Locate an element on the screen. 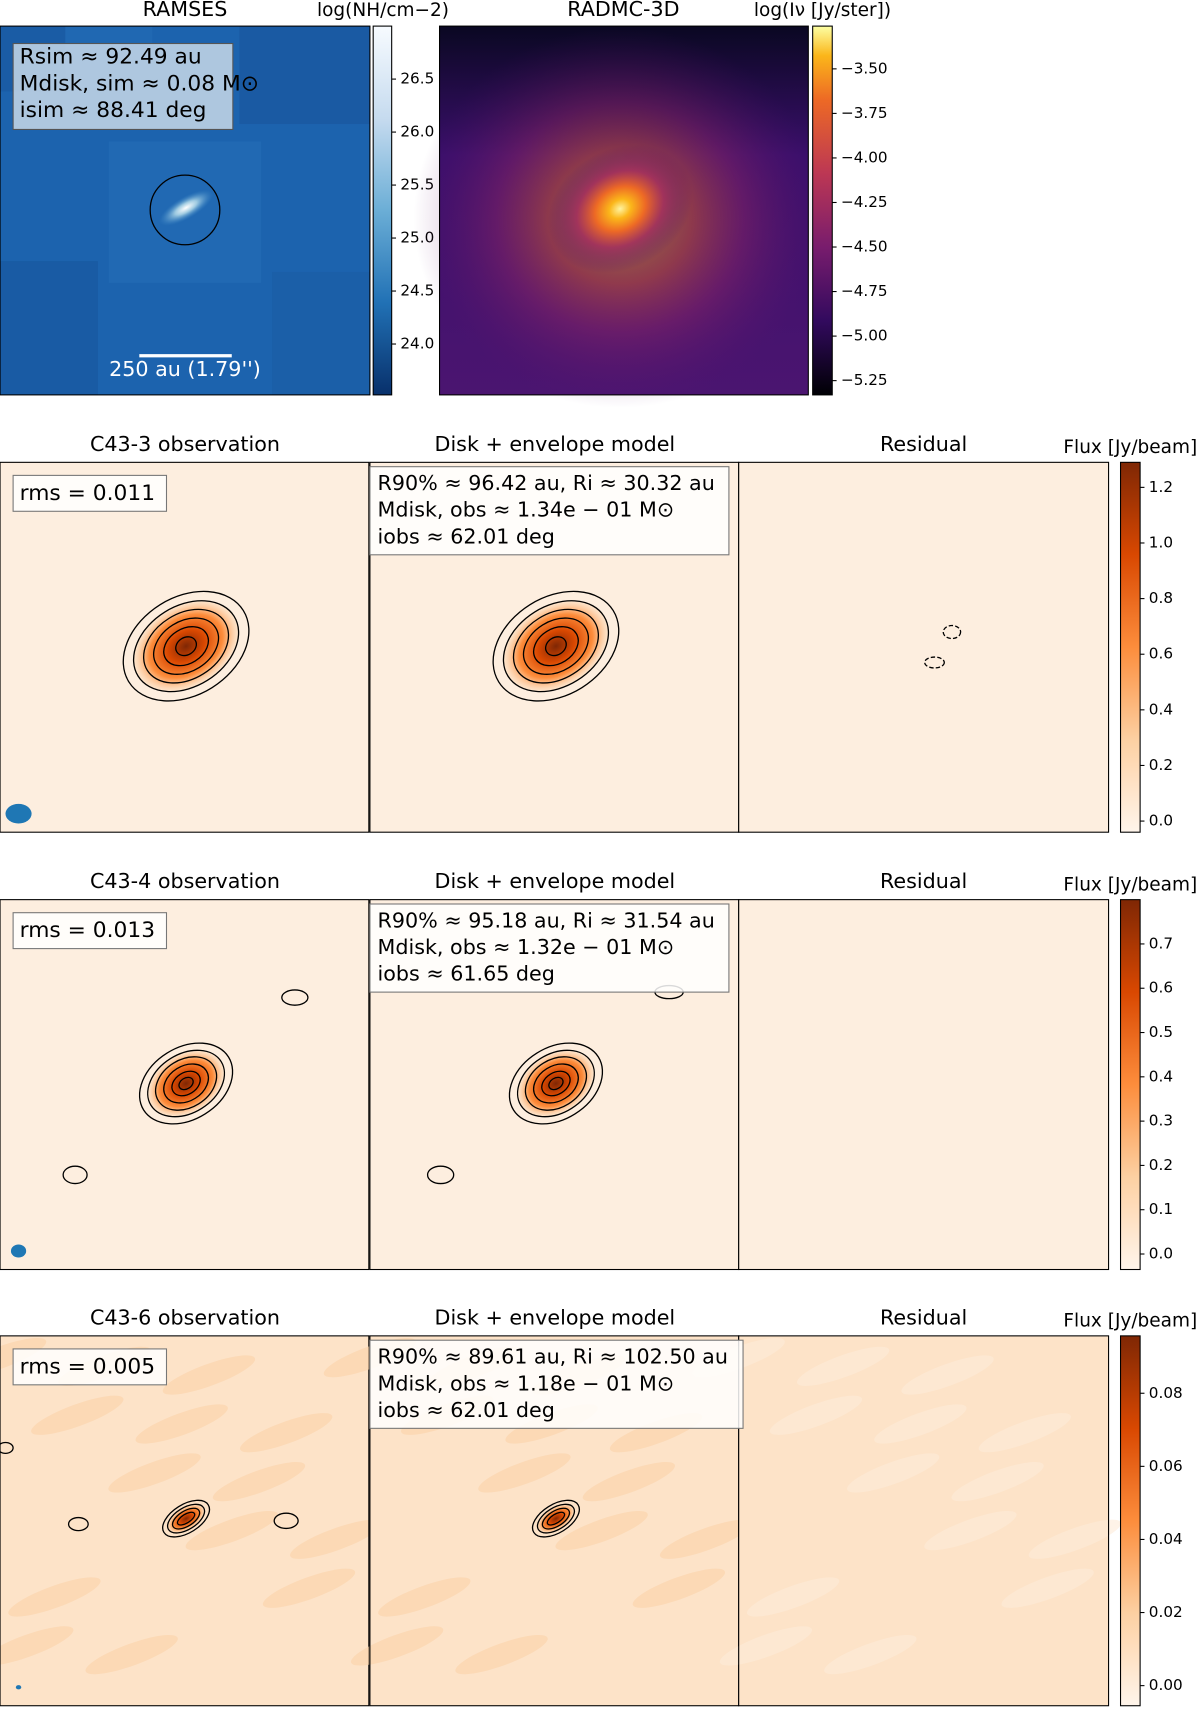  colorbar-tick-label: 0.0 is located at coordinates (1161, 821).